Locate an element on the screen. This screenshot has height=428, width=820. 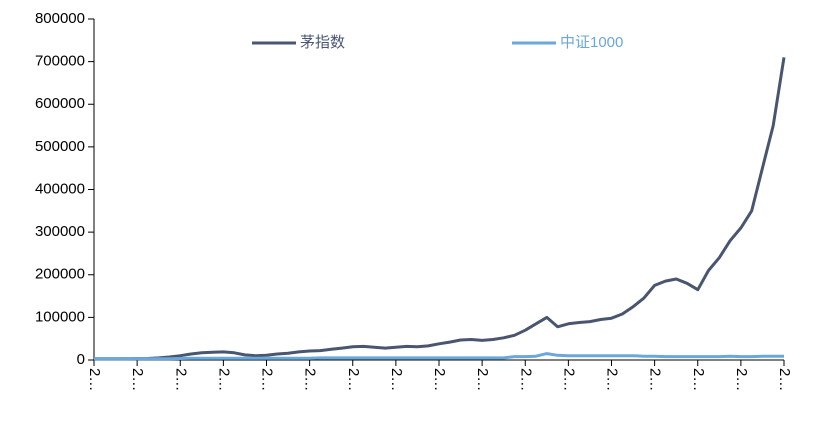
y-tick-label: 600000 is located at coordinates (60, 103).